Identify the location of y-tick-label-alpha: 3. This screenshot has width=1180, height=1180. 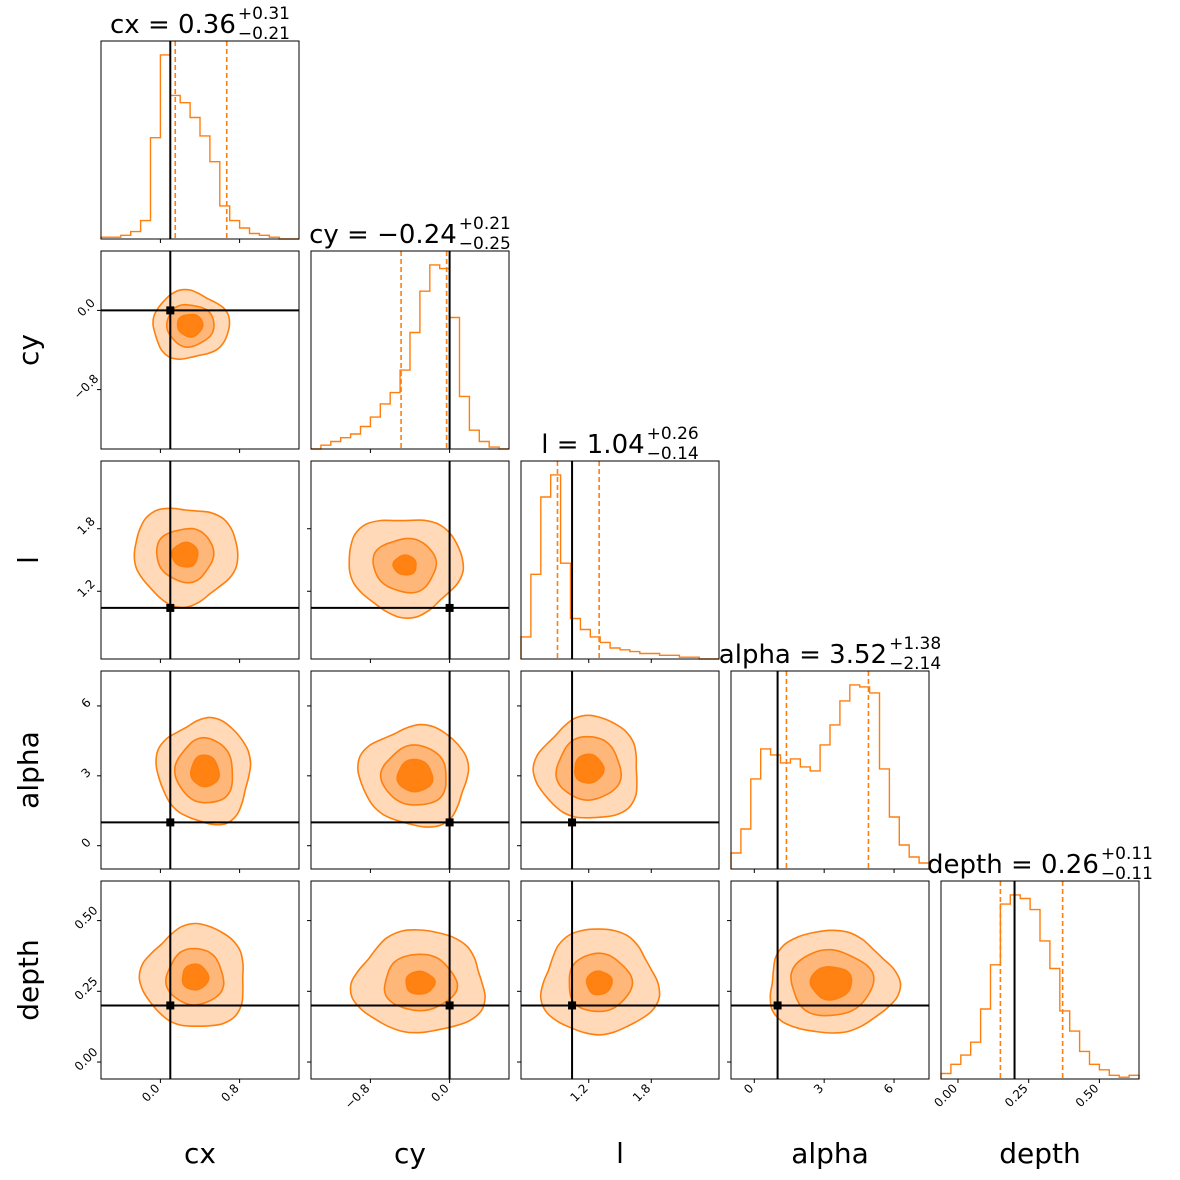
(86, 772).